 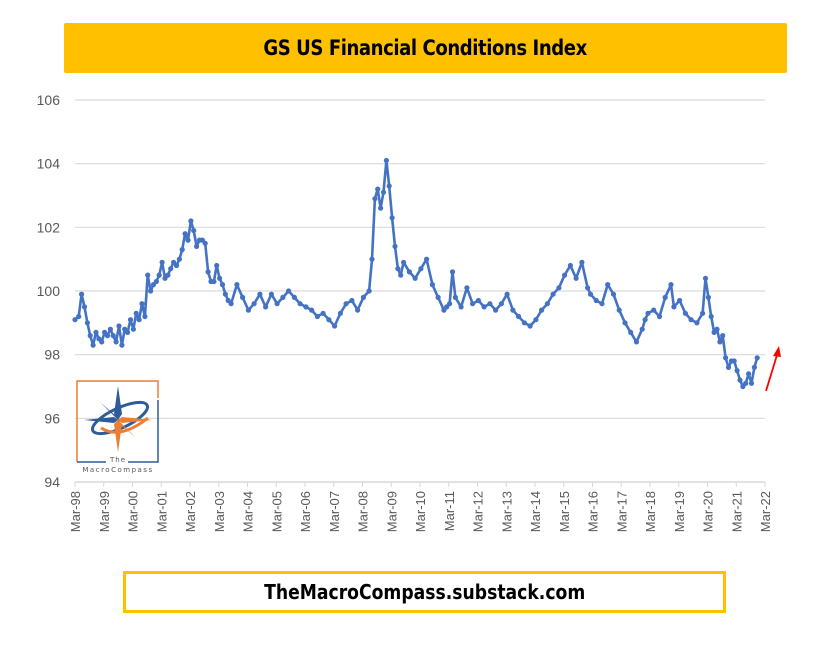 What do you see at coordinates (49, 227) in the screenshot?
I see `y-tick-label: 102` at bounding box center [49, 227].